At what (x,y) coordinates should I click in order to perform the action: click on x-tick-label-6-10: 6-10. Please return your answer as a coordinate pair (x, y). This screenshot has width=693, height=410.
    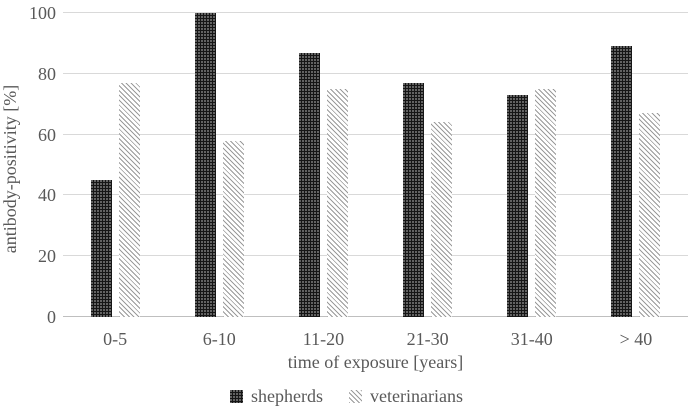
    Looking at the image, I should click on (219, 339).